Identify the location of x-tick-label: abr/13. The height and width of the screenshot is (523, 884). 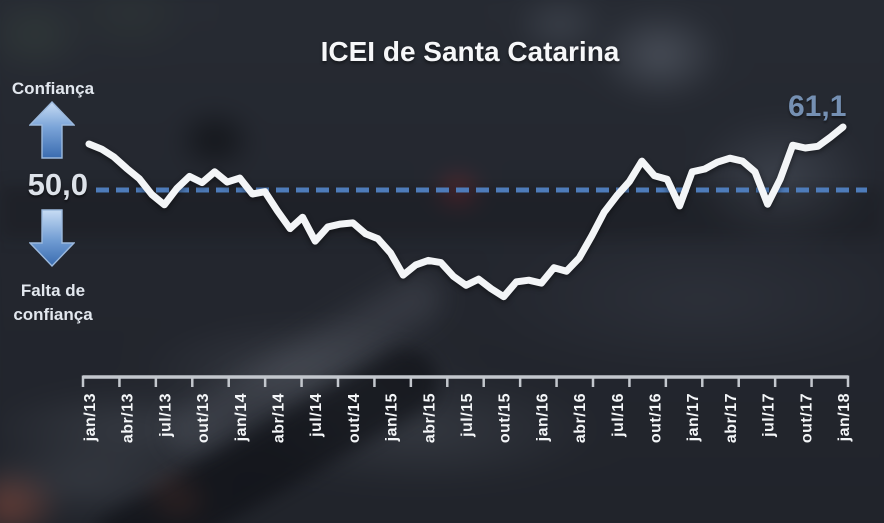
(128, 418).